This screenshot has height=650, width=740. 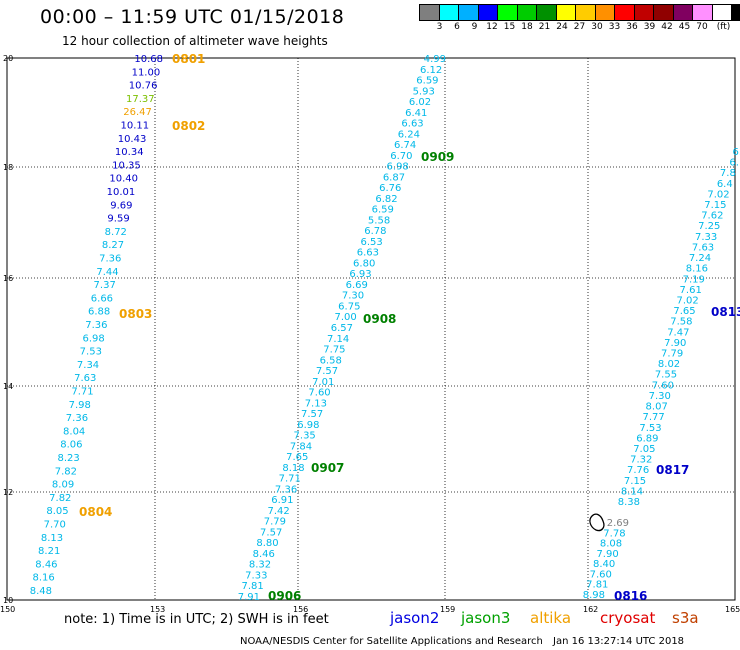 I want to click on wave-height-value: 7.91, so click(x=249, y=597).